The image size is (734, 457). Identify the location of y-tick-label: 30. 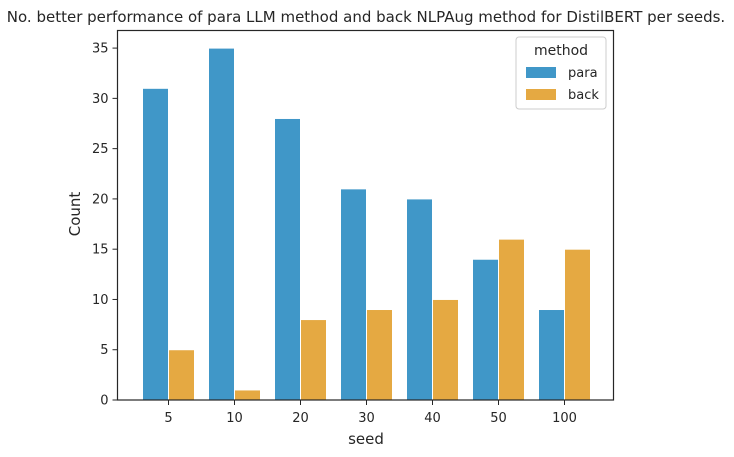
(100, 99).